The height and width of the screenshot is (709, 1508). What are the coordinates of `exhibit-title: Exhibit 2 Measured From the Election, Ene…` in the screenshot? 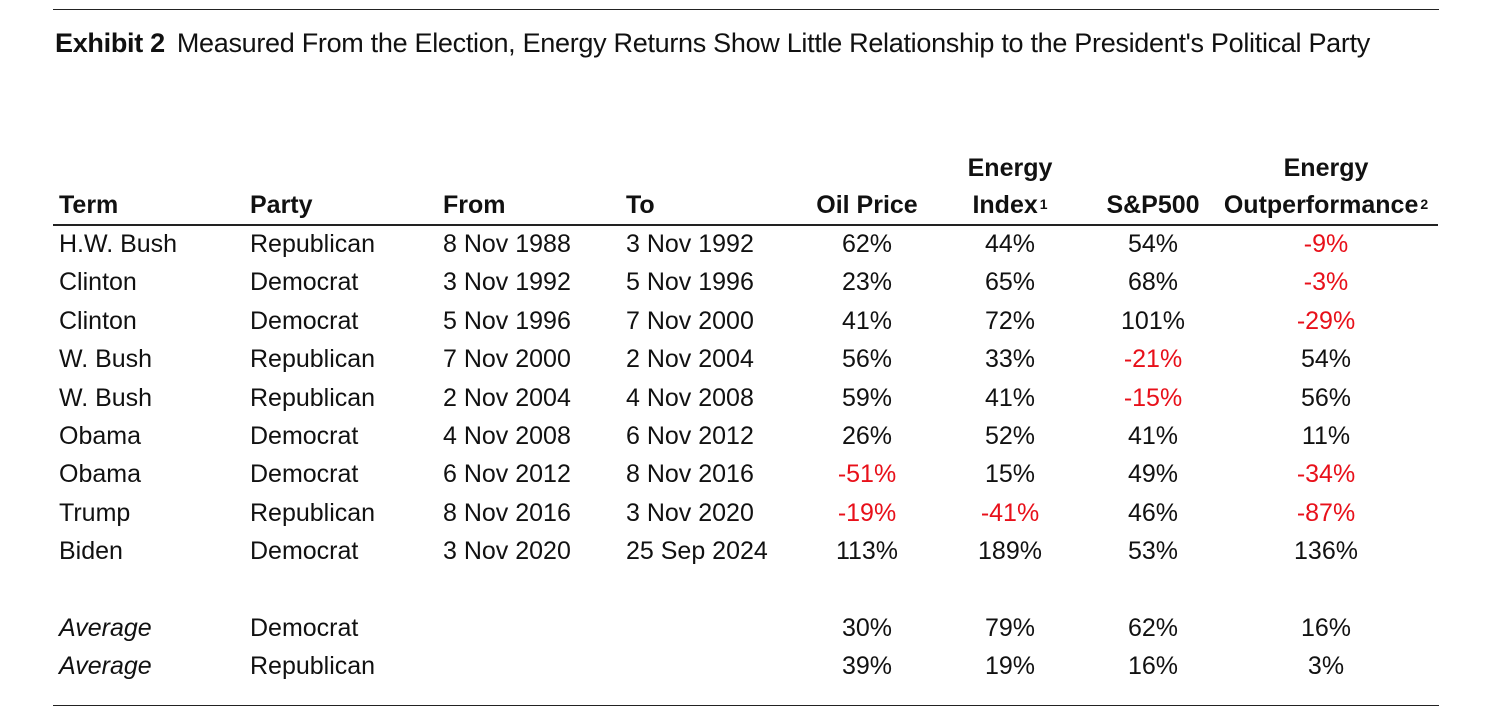 It's located at (712, 43).